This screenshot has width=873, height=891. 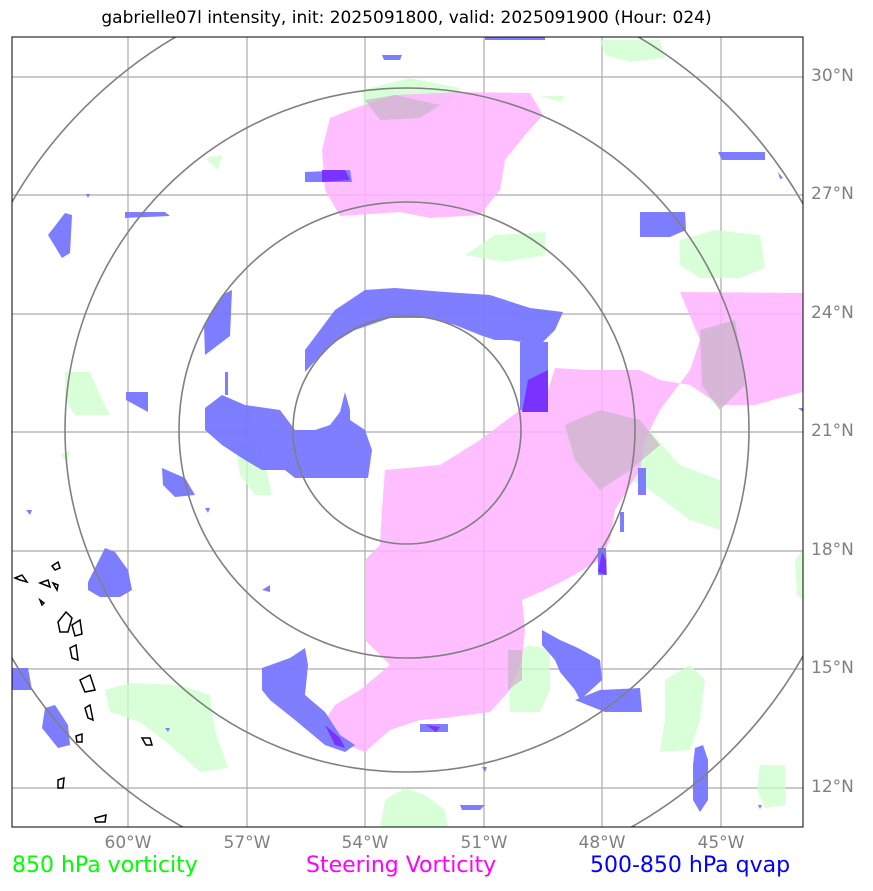 I want to click on lat-label: 27°N, so click(x=832, y=194).